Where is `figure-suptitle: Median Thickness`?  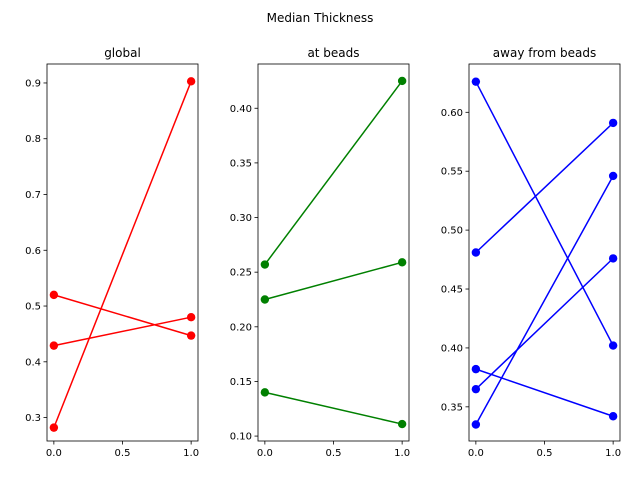 figure-suptitle: Median Thickness is located at coordinates (320, 18).